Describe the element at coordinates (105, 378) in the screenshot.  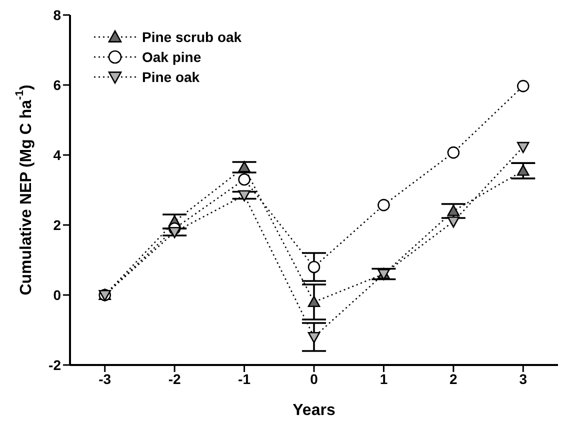
I see `x-tick-label: -3` at that location.